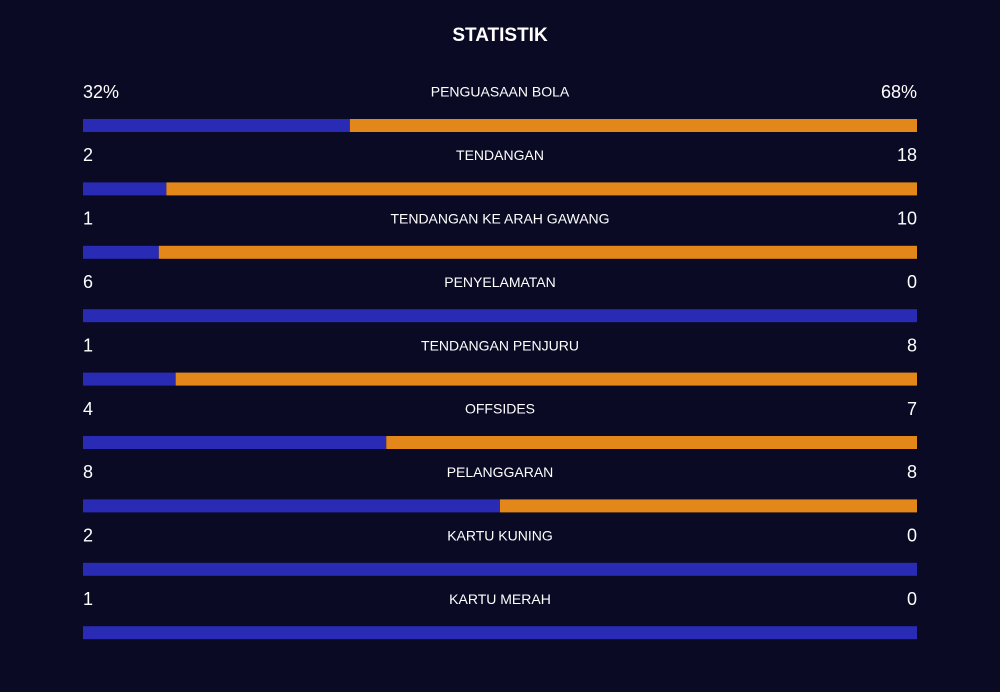 This screenshot has height=692, width=1000. I want to click on stat-label: TENDANGAN KE ARAH GAWANG, so click(499, 219).